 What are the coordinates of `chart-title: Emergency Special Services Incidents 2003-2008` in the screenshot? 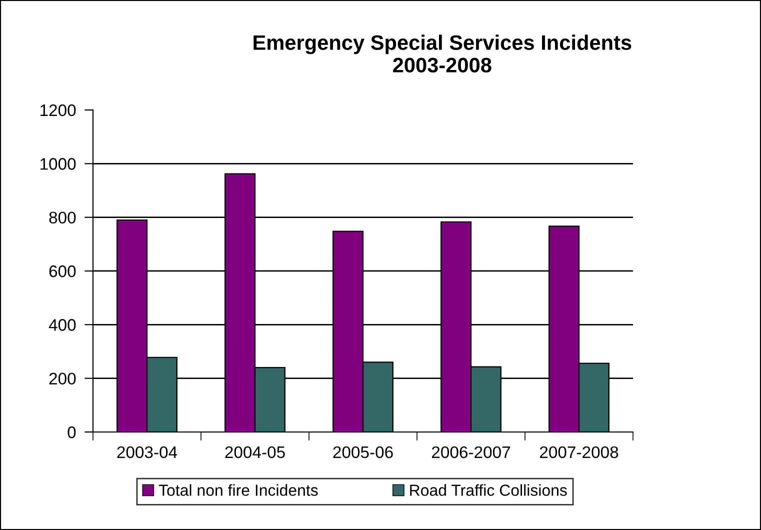 It's located at (443, 53).